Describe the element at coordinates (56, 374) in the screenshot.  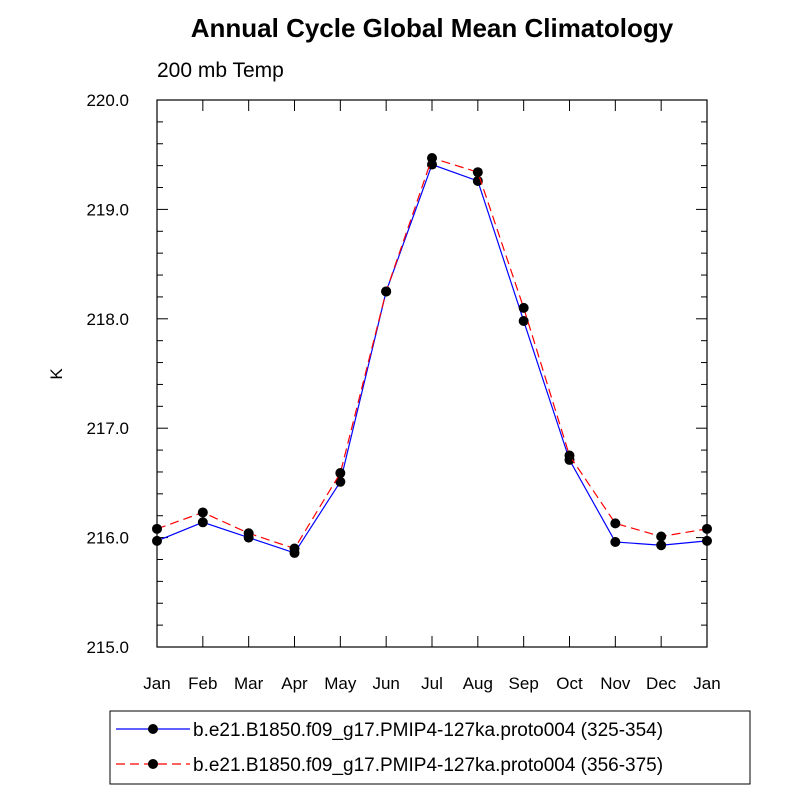
I see `y-axis-label: K` at that location.